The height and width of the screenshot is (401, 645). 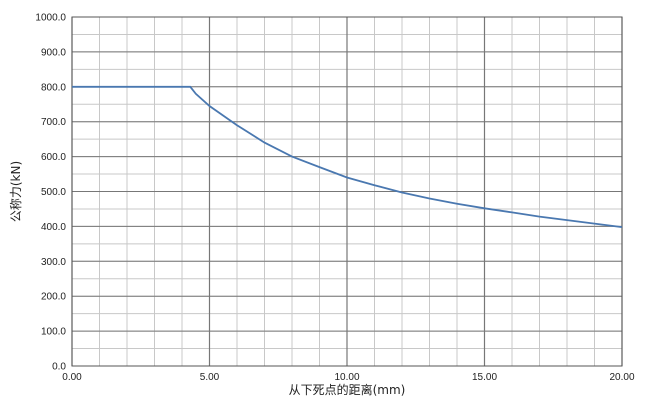 What do you see at coordinates (53, 262) in the screenshot?
I see `y-tick-label: 300.0` at bounding box center [53, 262].